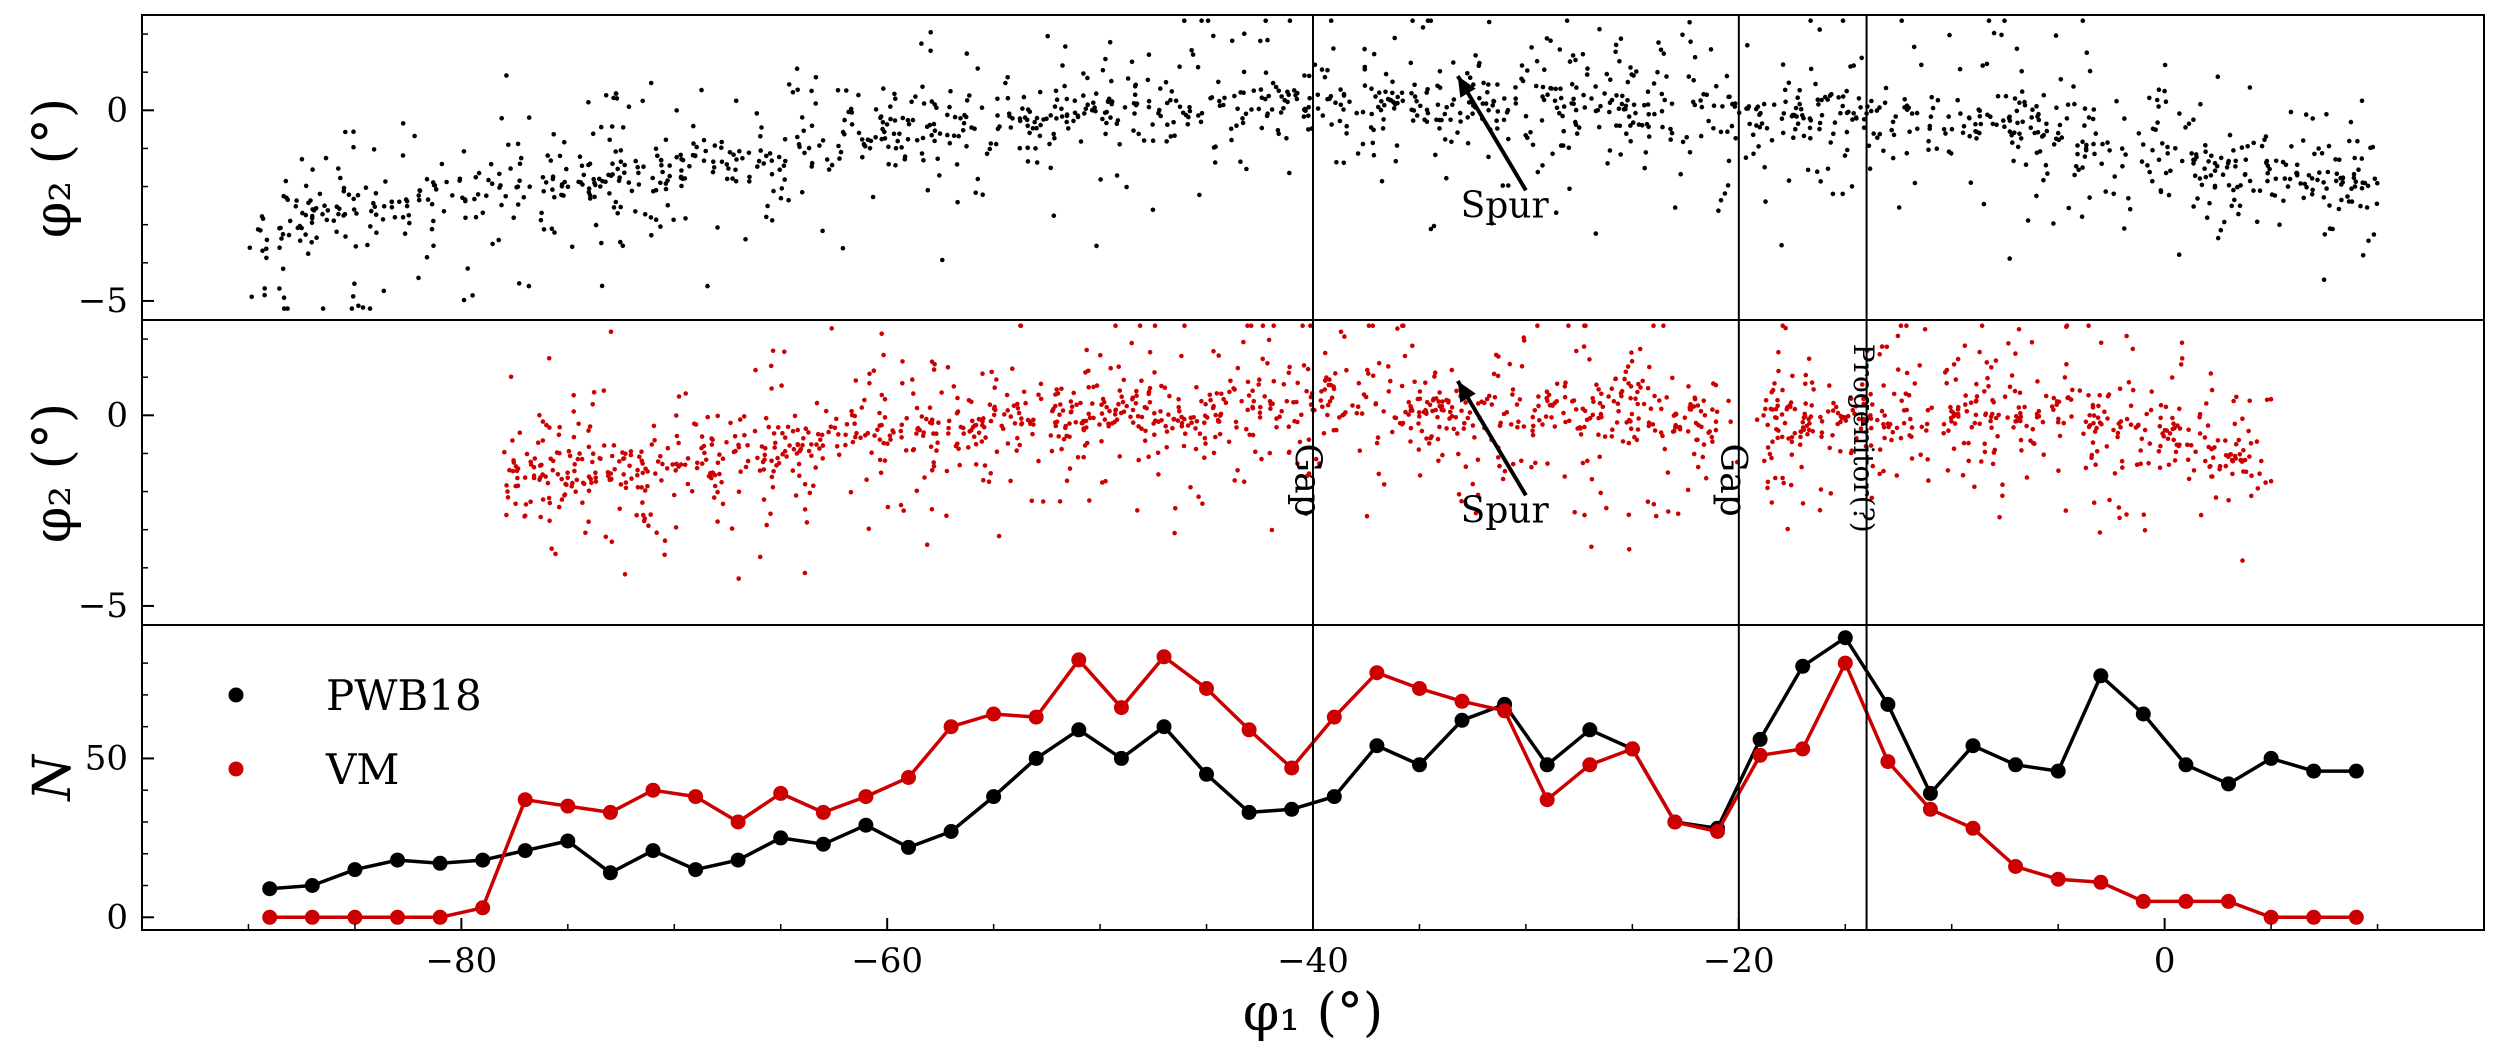 The height and width of the screenshot is (1055, 2500). I want to click on legend-marker-pwb18, so click(236, 695).